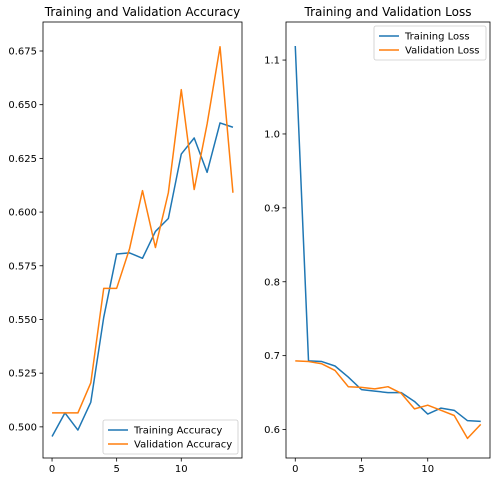 The height and width of the screenshot is (482, 496). Describe the element at coordinates (272, 282) in the screenshot. I see `y-tick-label: 0.8` at that location.